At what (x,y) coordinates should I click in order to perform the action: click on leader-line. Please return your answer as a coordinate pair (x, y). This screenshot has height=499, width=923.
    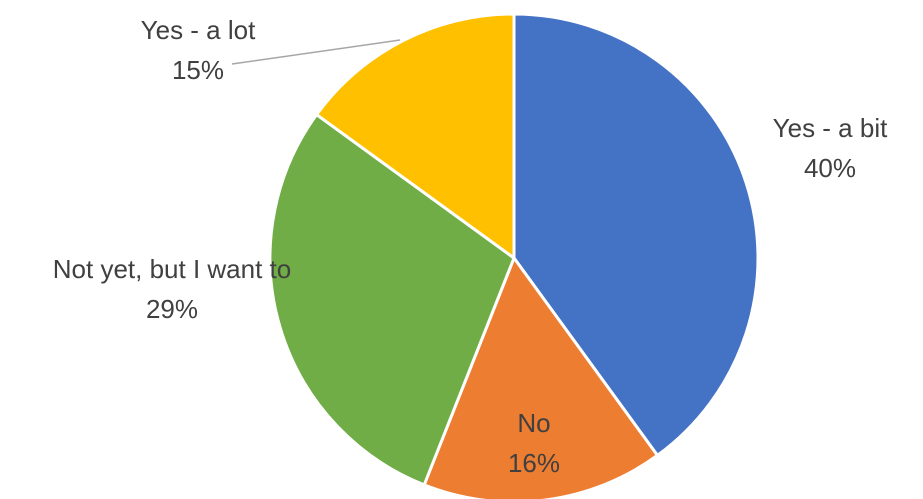
    Looking at the image, I should click on (316, 52).